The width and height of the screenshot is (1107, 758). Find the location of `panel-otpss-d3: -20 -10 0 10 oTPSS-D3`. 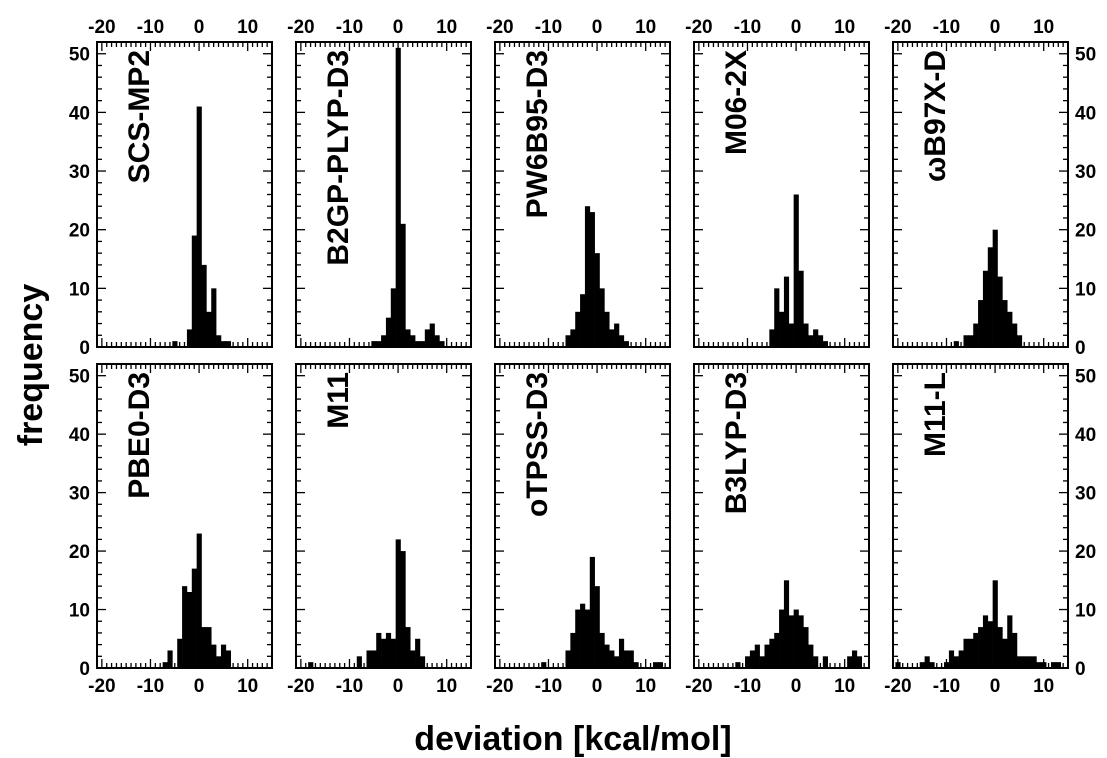

panel-otpss-d3: -20 -10 0 10 oTPSS-D3 is located at coordinates (578, 530).